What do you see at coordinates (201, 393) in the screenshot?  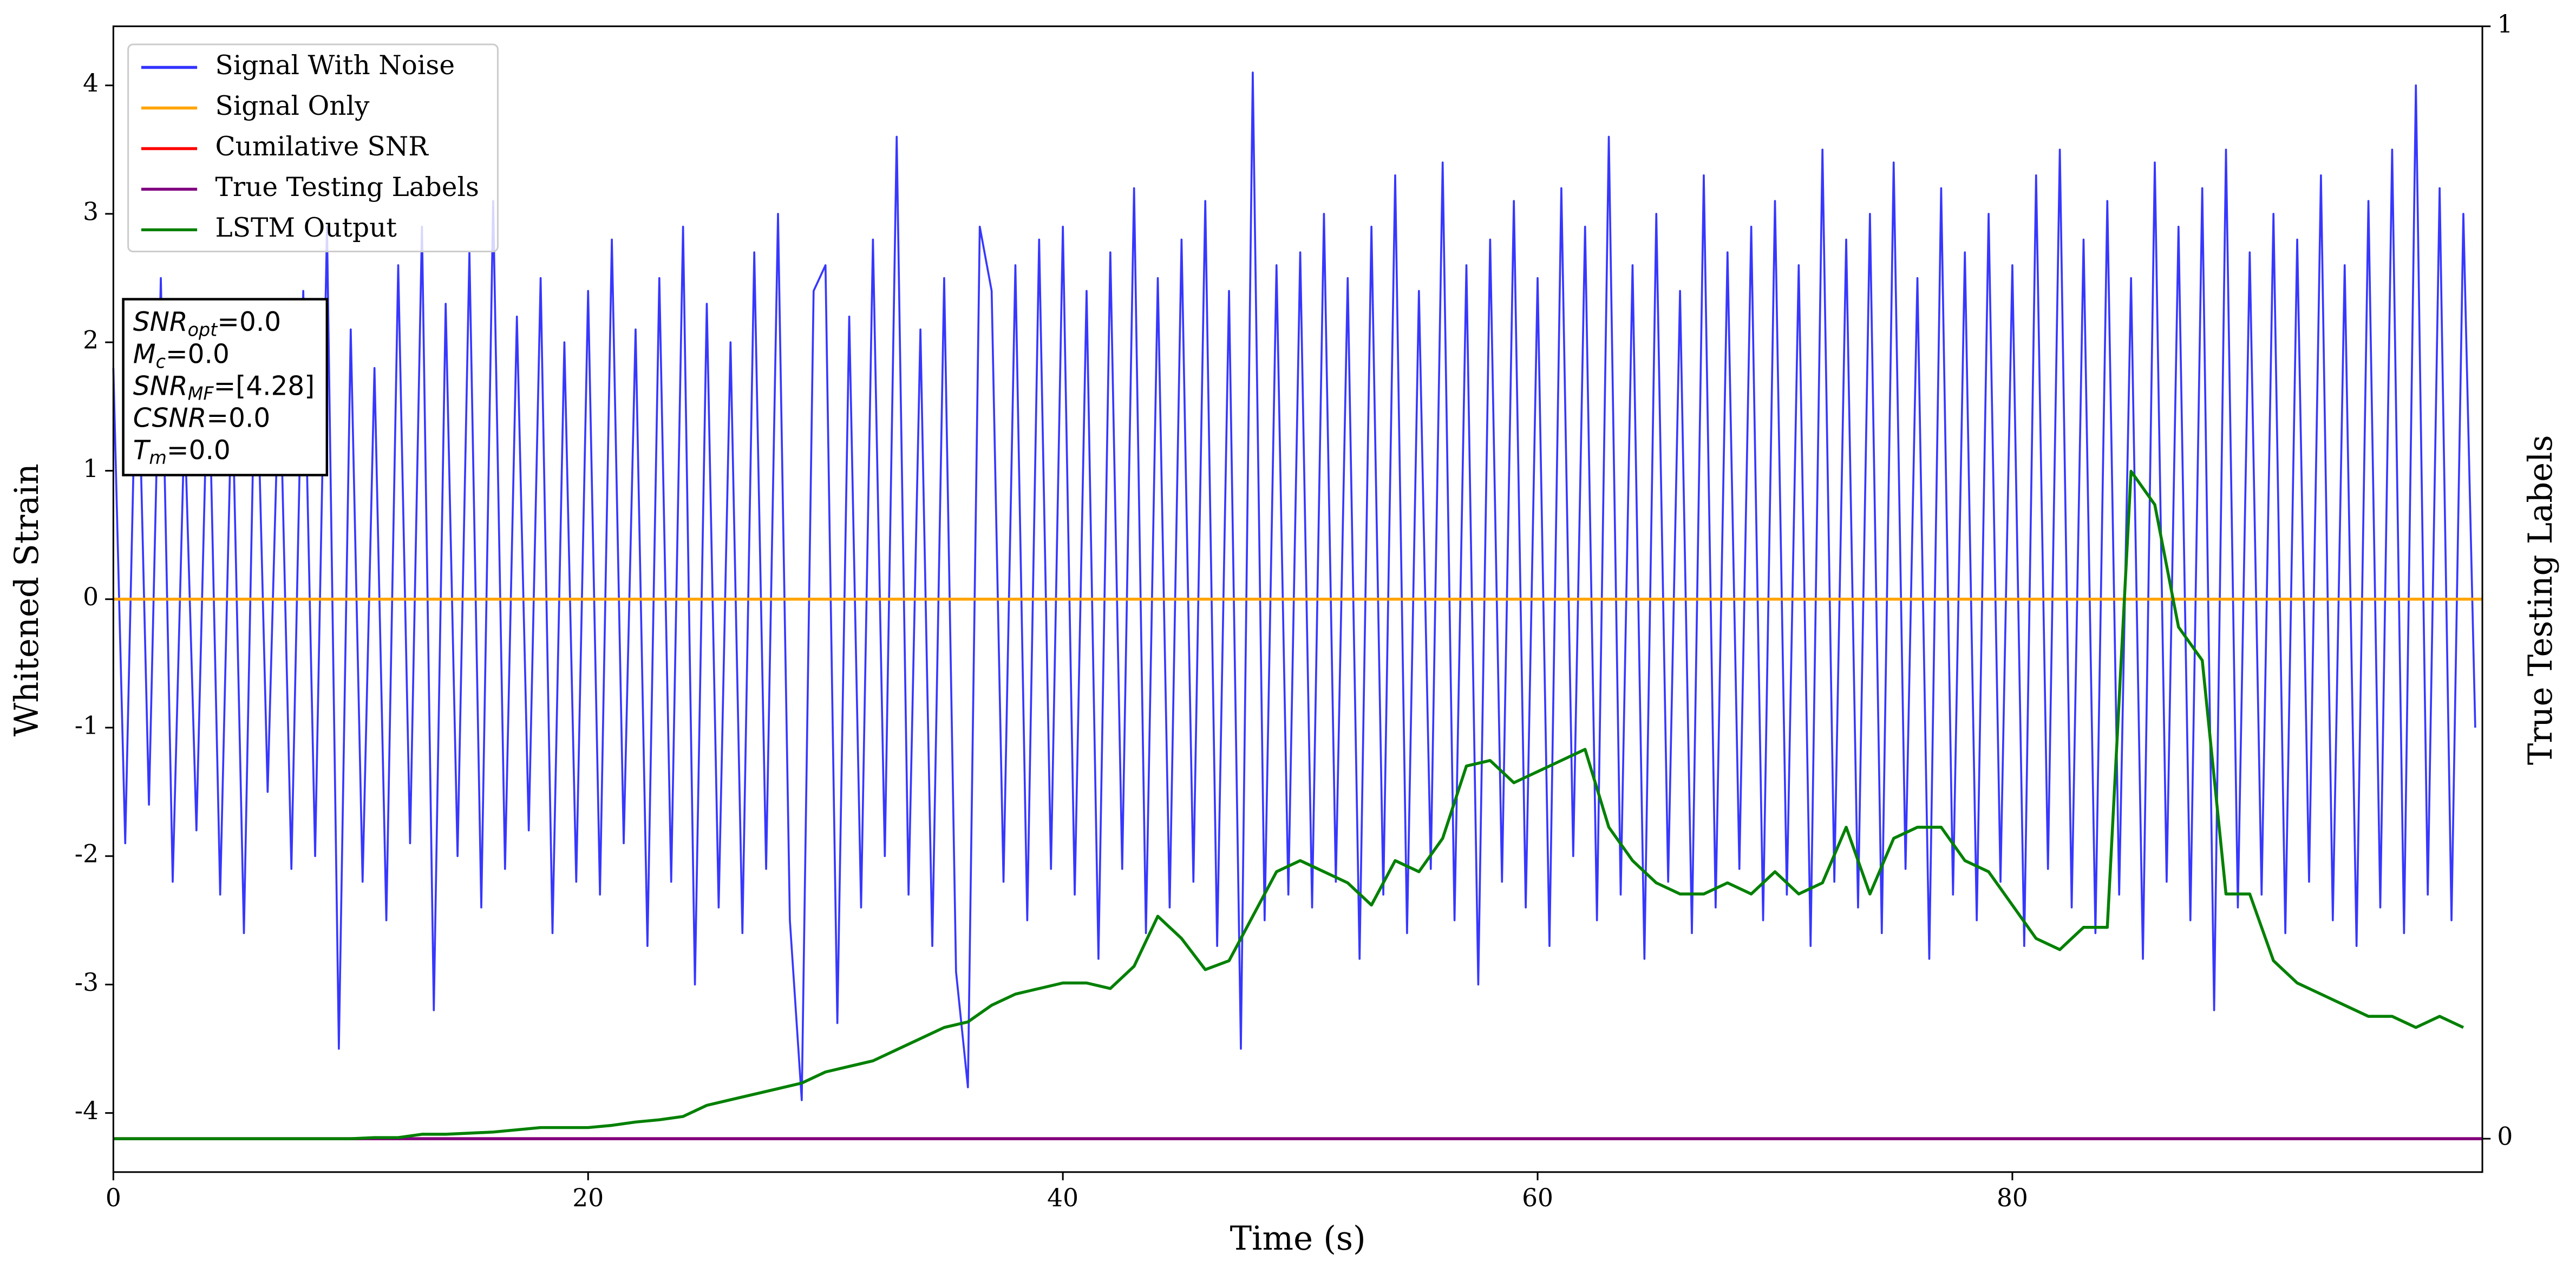 I see `annotation-subscript: MF` at bounding box center [201, 393].